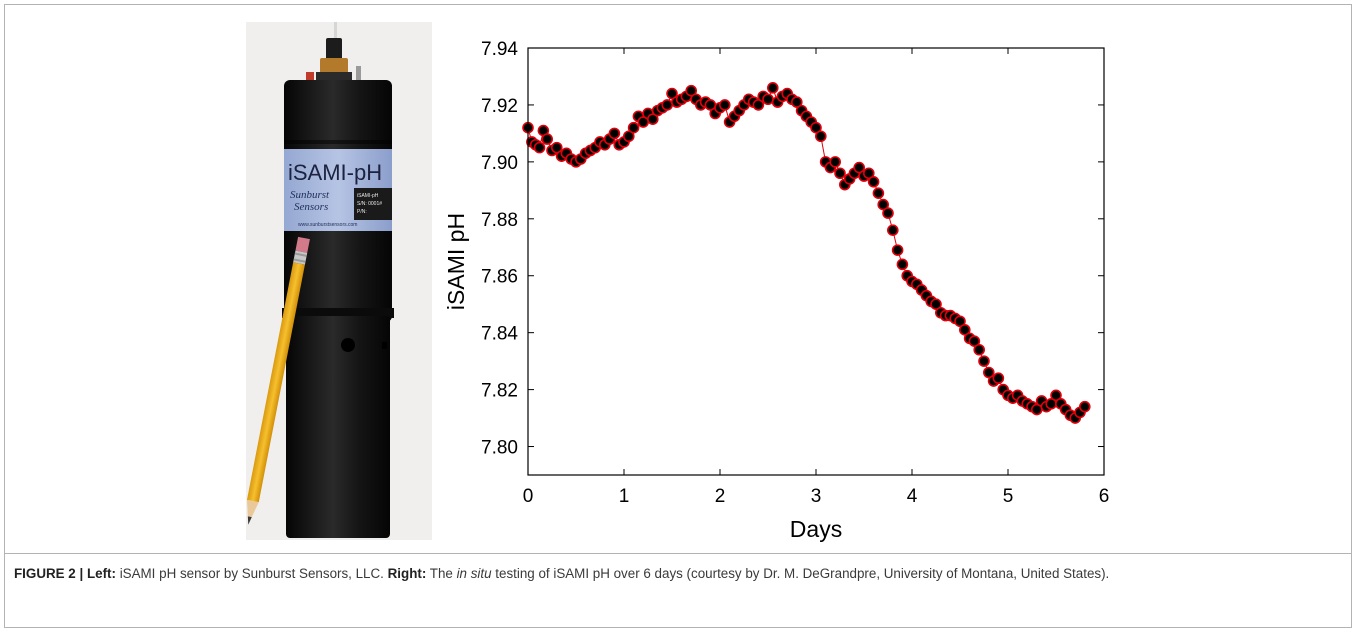  What do you see at coordinates (368, 196) in the screenshot?
I see `photo-label-info-1: iSAMI-pH` at bounding box center [368, 196].